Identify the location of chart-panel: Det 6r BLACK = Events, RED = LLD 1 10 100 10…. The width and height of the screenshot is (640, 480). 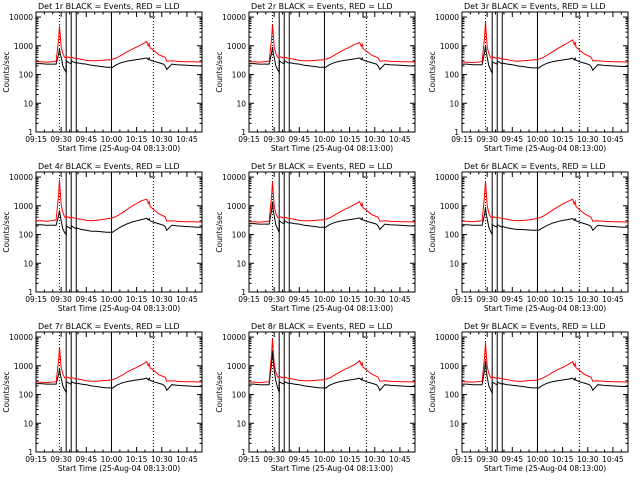
(528, 237).